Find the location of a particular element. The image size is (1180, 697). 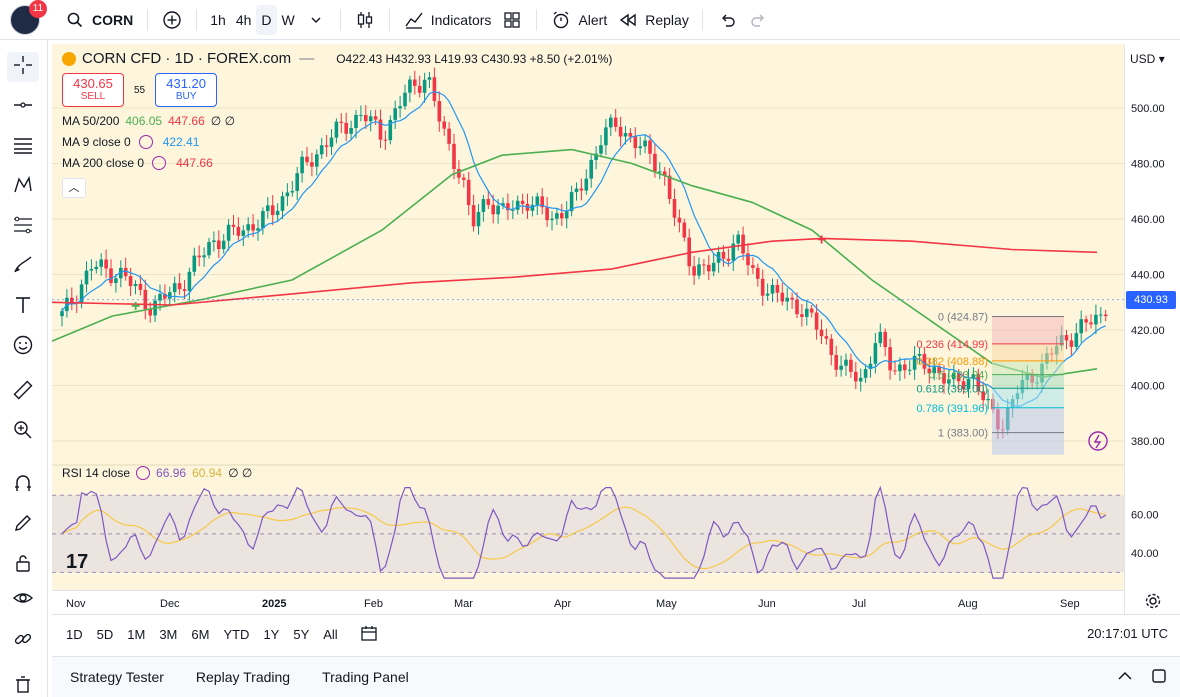

visibility-tool is located at coordinates (23, 600).